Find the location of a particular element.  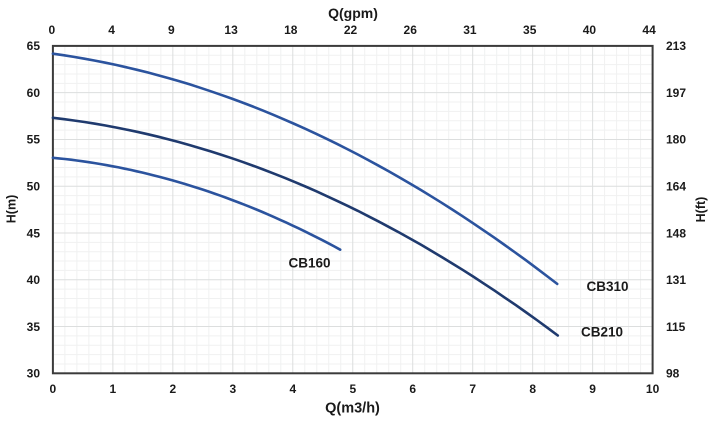

svg-text: H(m) is located at coordinates (11, 209).